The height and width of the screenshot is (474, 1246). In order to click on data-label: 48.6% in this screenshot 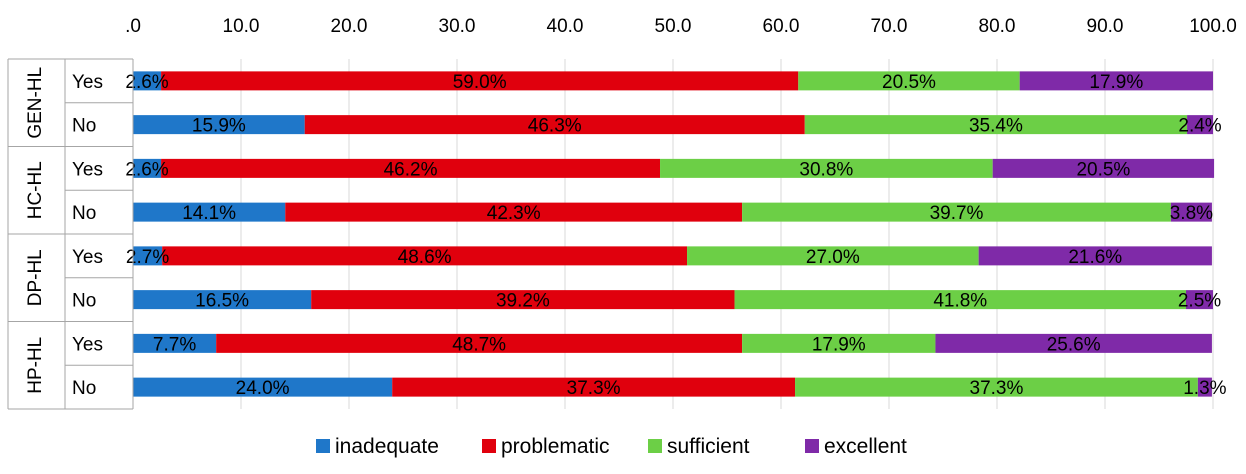, I will do `click(425, 257)`.